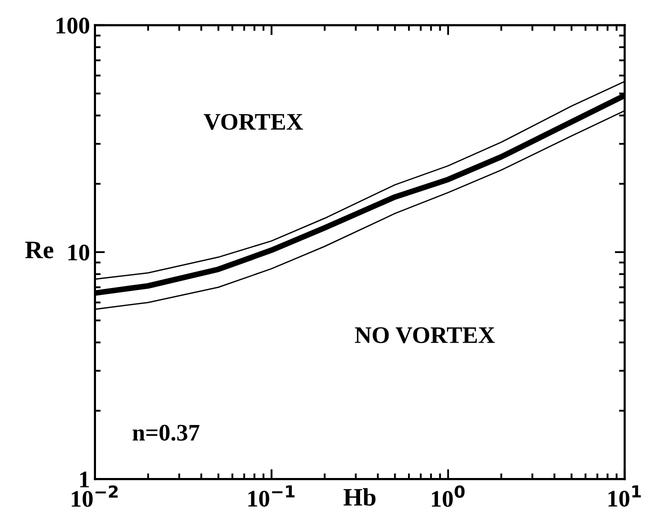 The height and width of the screenshot is (514, 646). What do you see at coordinates (624, 496) in the screenshot?
I see `x-tick-label: 10$^{1}$` at bounding box center [624, 496].